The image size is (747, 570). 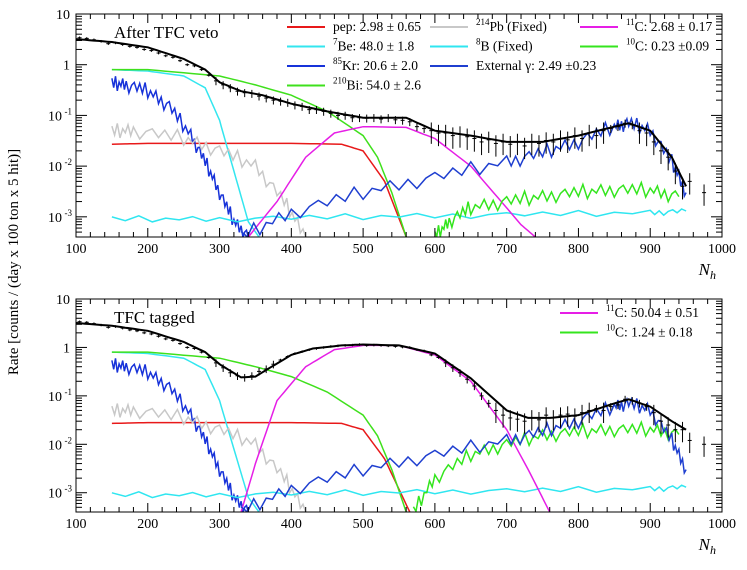 I want to click on legend-name: Be: 48.0 ± 1.8, so click(x=376, y=46).